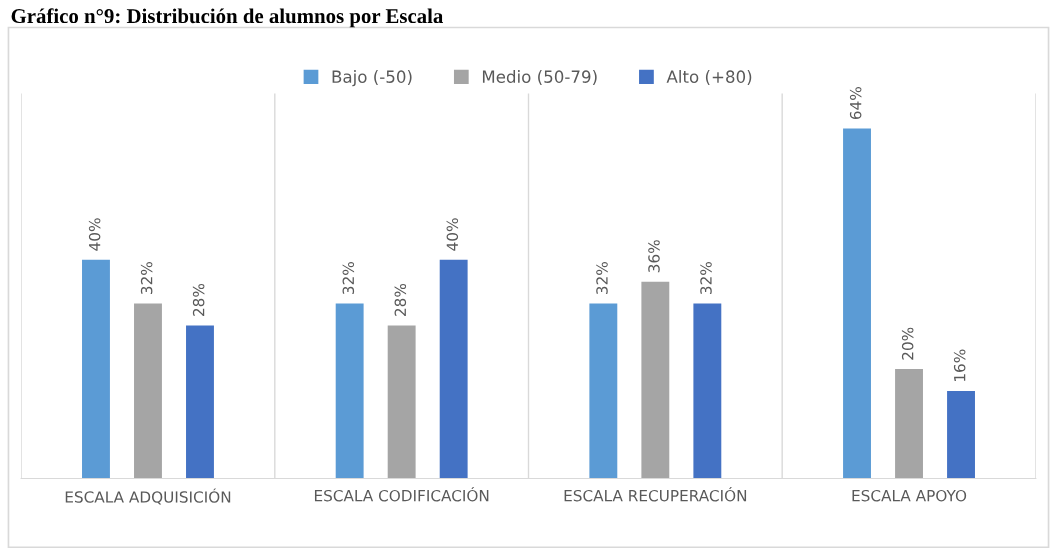 This screenshot has height=550, width=1057. I want to click on x-tick-label: ESCALA APOYO, so click(909, 495).